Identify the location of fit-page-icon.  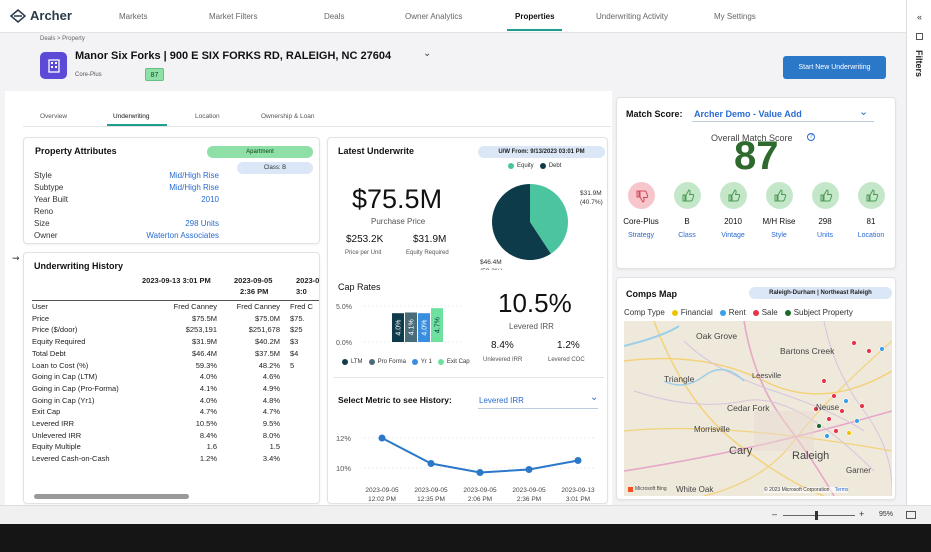
(911, 515).